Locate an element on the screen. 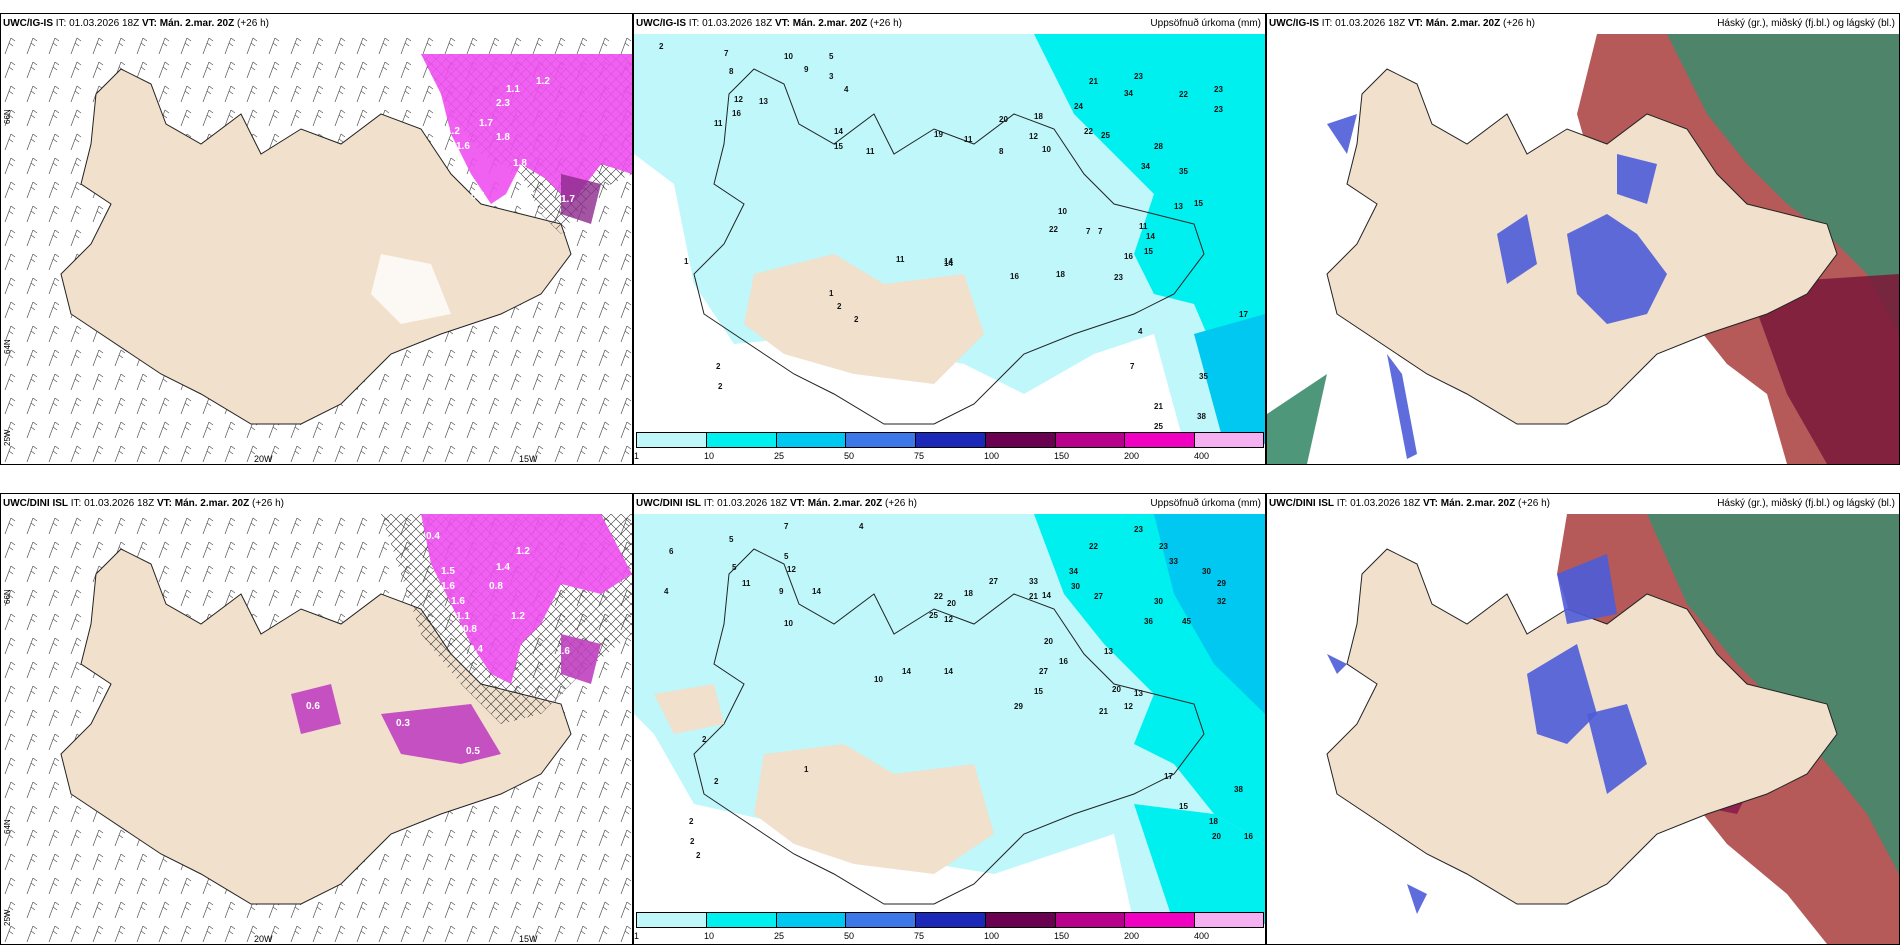  colorbar-label: 50 is located at coordinates (849, 936).